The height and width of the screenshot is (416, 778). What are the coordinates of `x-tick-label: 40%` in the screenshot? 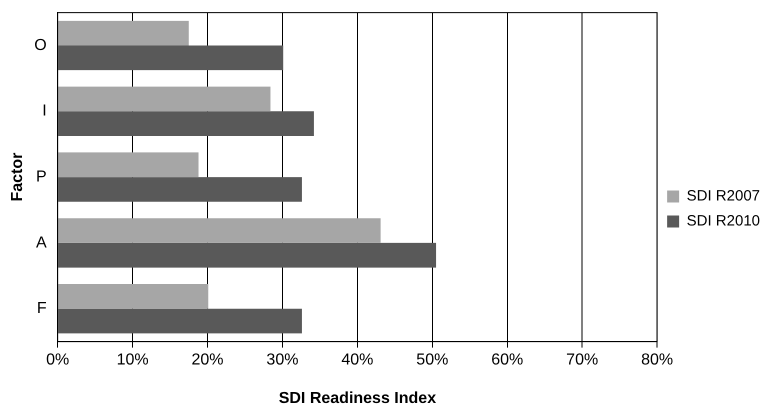 It's located at (357, 360).